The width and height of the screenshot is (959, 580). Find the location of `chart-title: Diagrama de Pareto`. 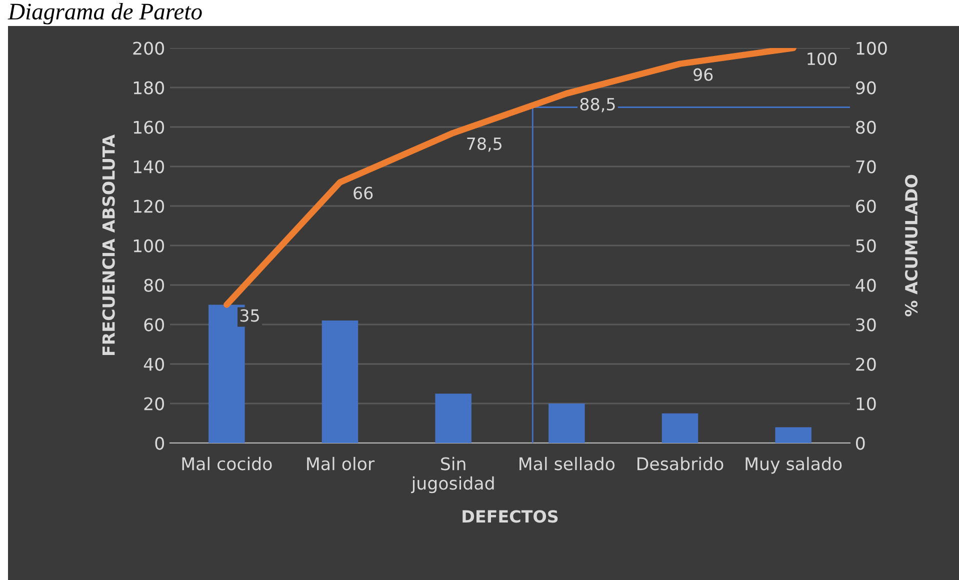

chart-title: Diagrama de Pareto is located at coordinates (105, 13).